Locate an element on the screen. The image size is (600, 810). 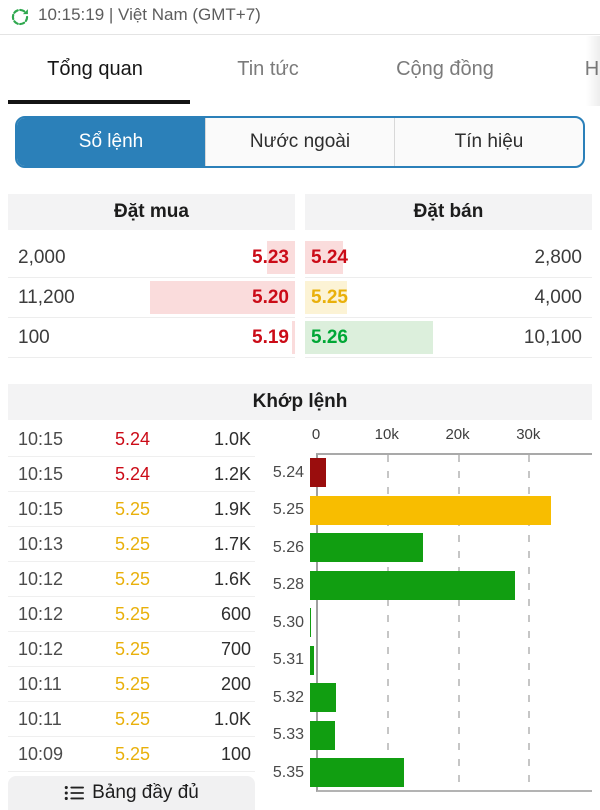
chart-bar-row: 5.30 is located at coordinates (425, 623).